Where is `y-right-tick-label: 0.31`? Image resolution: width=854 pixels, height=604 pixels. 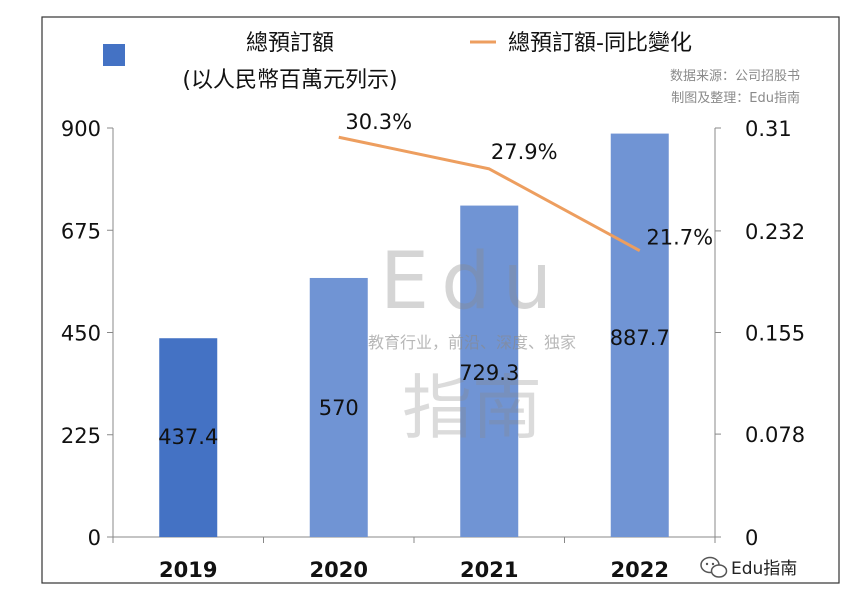 y-right-tick-label: 0.31 is located at coordinates (768, 129).